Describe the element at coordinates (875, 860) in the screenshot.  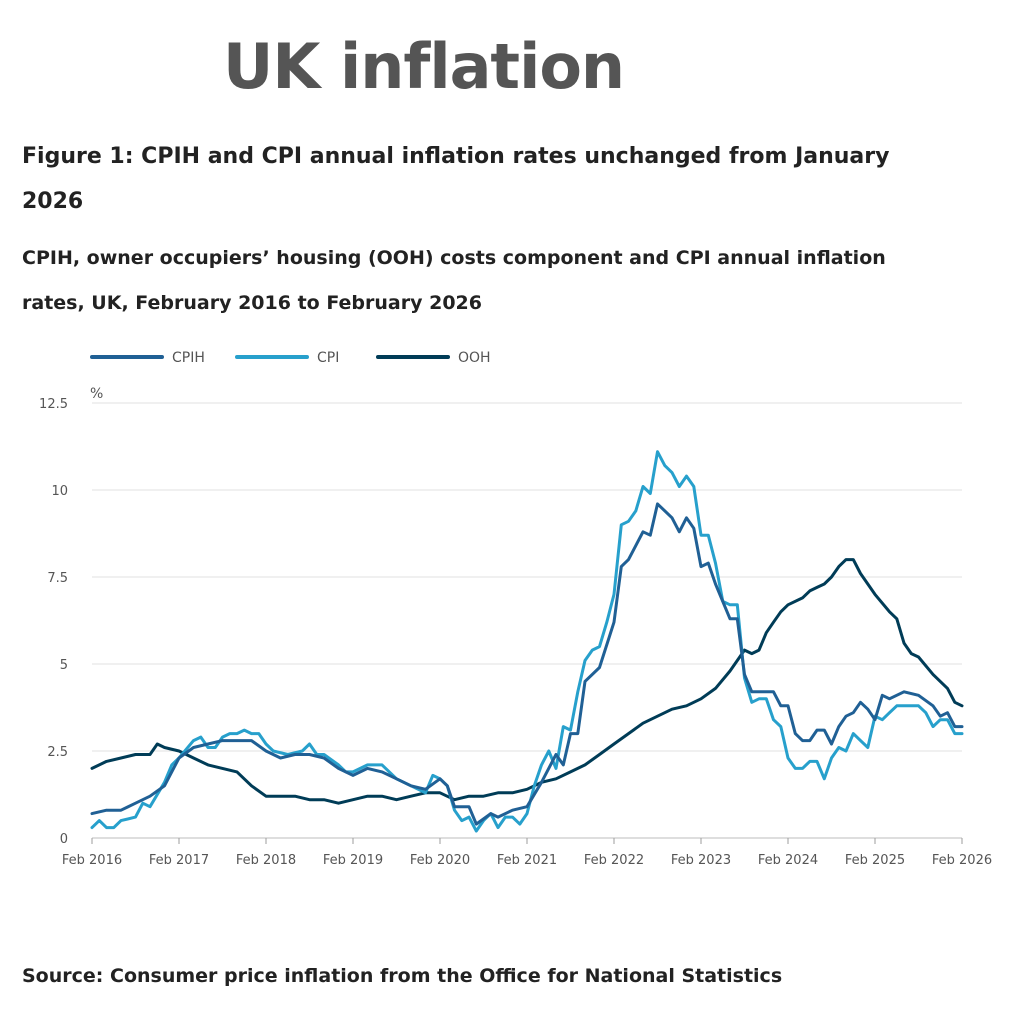
I see `x-tick-label: Feb 2025` at that location.